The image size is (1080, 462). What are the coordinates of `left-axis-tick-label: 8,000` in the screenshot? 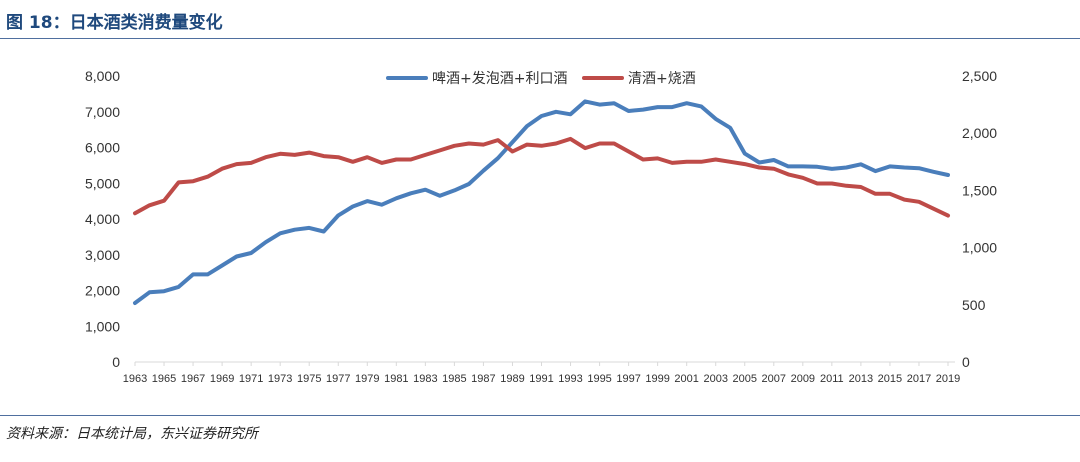 It's located at (102, 76).